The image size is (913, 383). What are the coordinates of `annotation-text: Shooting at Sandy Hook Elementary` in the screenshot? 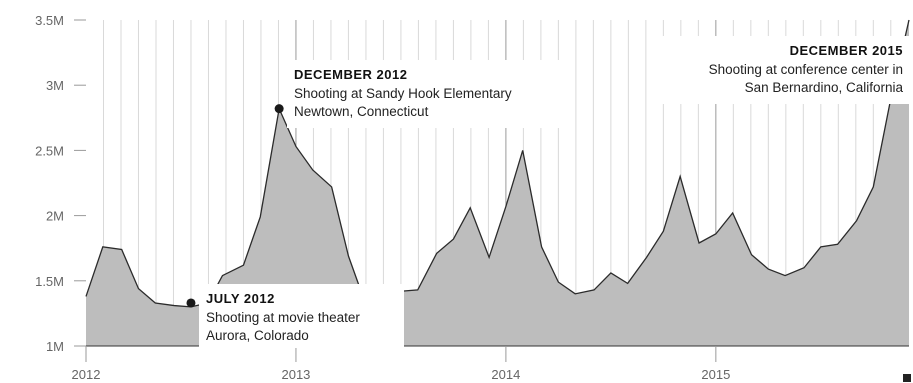 It's located at (403, 93).